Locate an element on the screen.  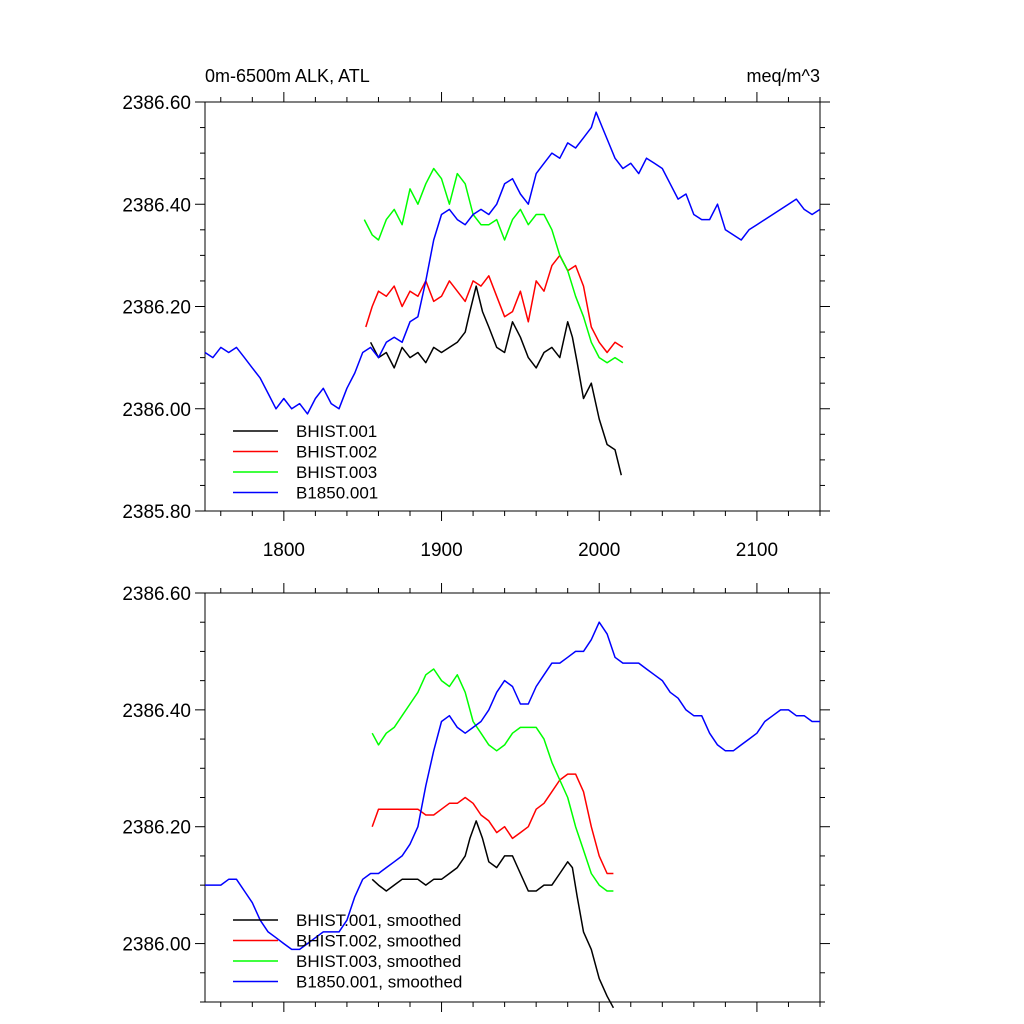
legend-label: BHIST.003 is located at coordinates (336, 472).